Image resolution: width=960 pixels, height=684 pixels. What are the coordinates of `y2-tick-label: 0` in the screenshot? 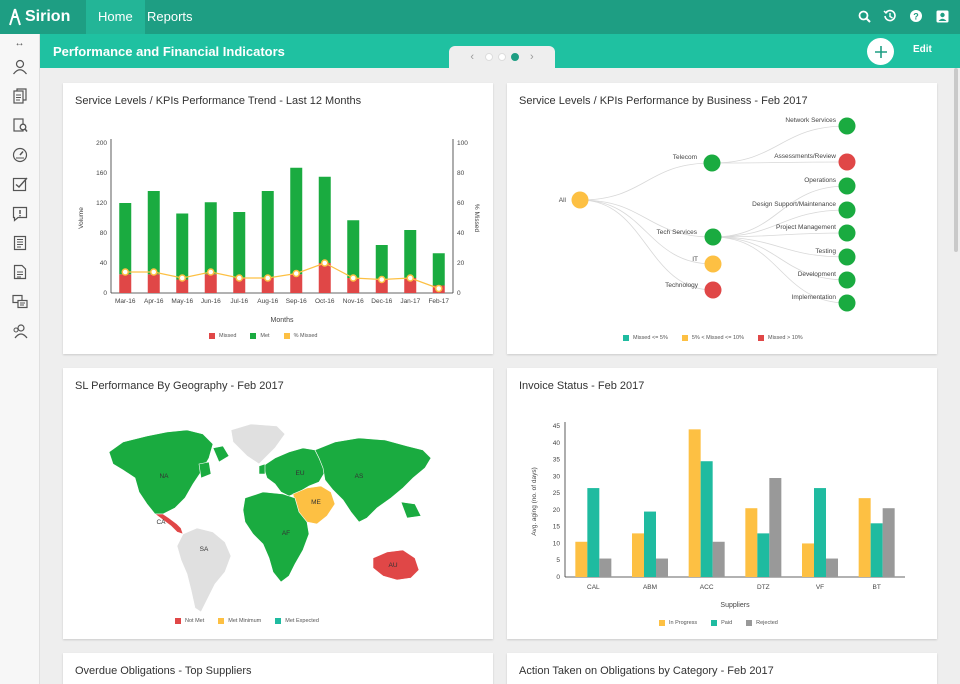 It's located at (459, 293).